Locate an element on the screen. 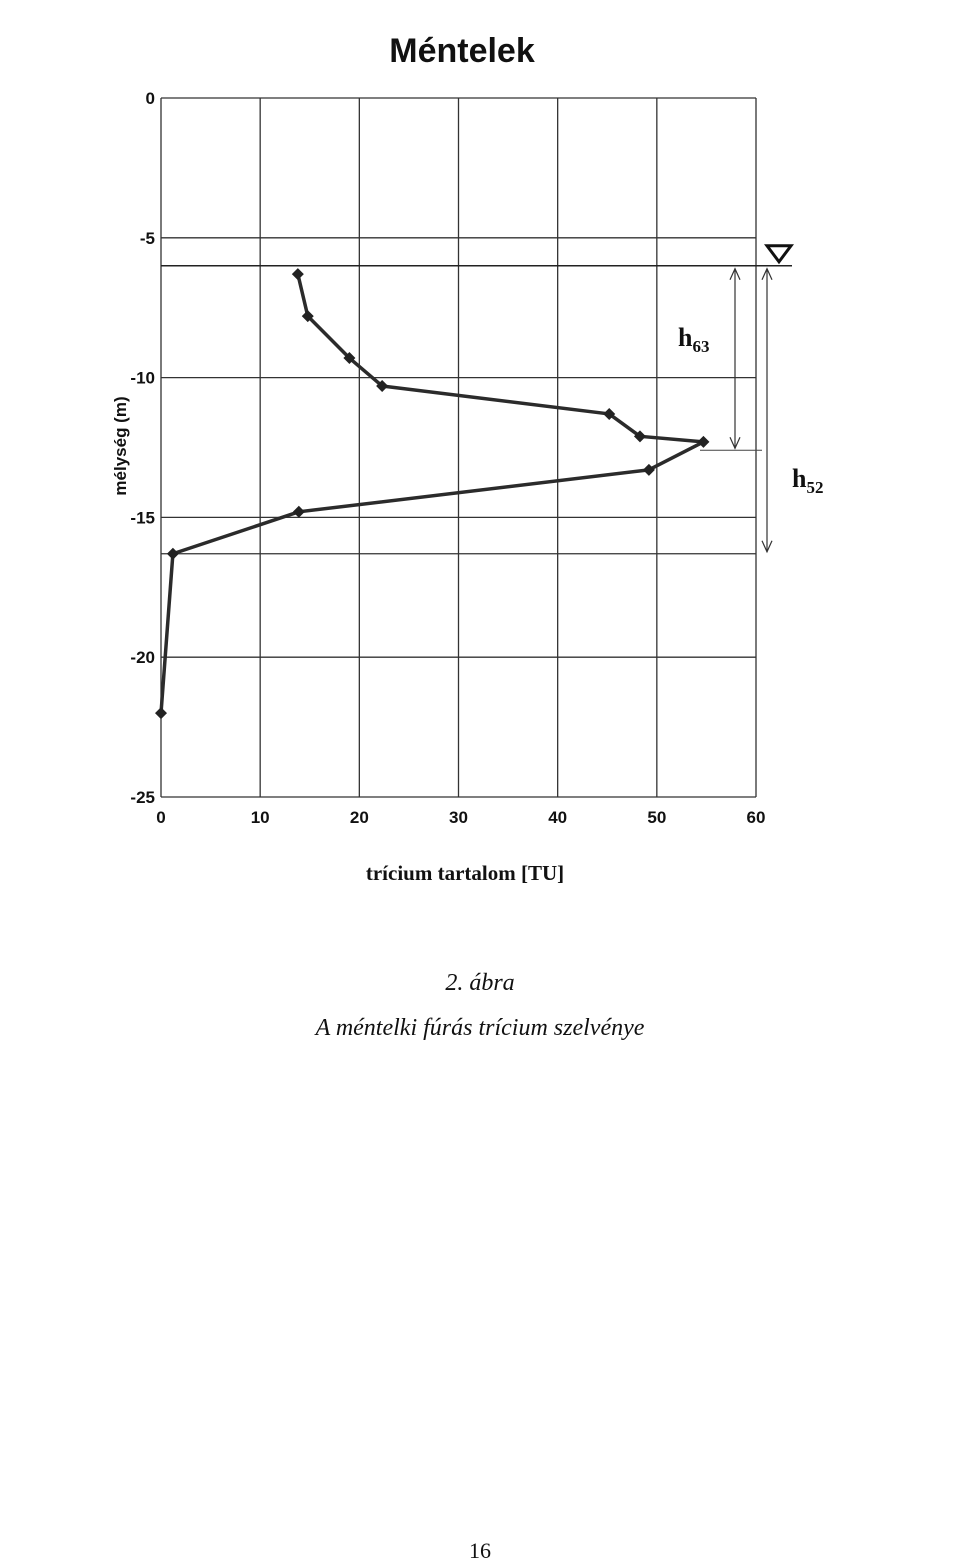 The height and width of the screenshot is (1565, 960). h63-arrow-head-bottom is located at coordinates (735, 443).